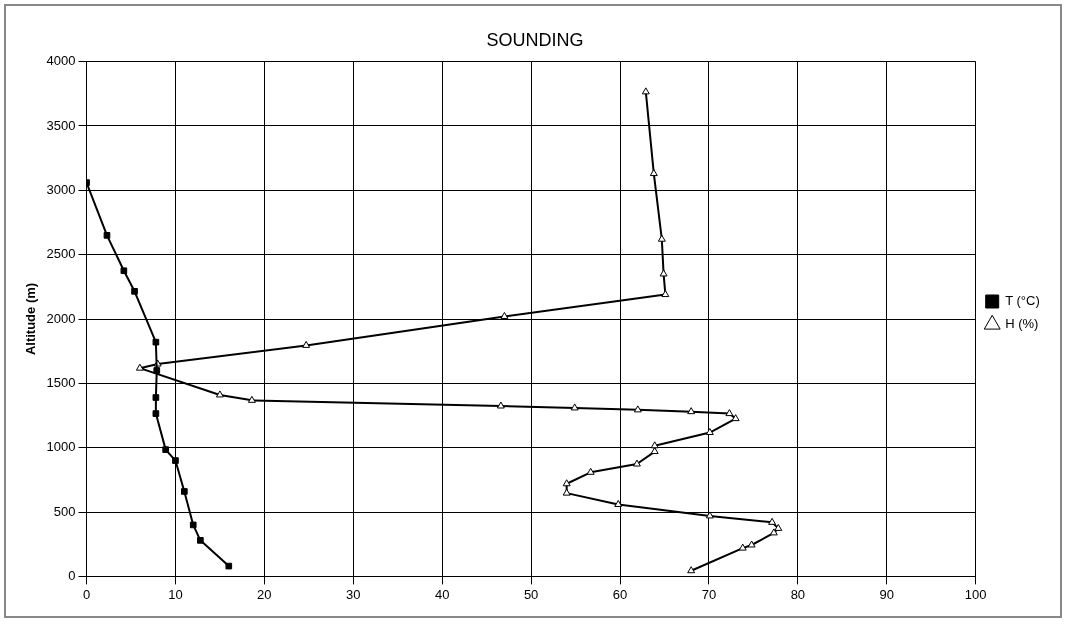 This screenshot has height=626, width=1070. Describe the element at coordinates (353, 594) in the screenshot. I see `x-tick-label: 30` at that location.